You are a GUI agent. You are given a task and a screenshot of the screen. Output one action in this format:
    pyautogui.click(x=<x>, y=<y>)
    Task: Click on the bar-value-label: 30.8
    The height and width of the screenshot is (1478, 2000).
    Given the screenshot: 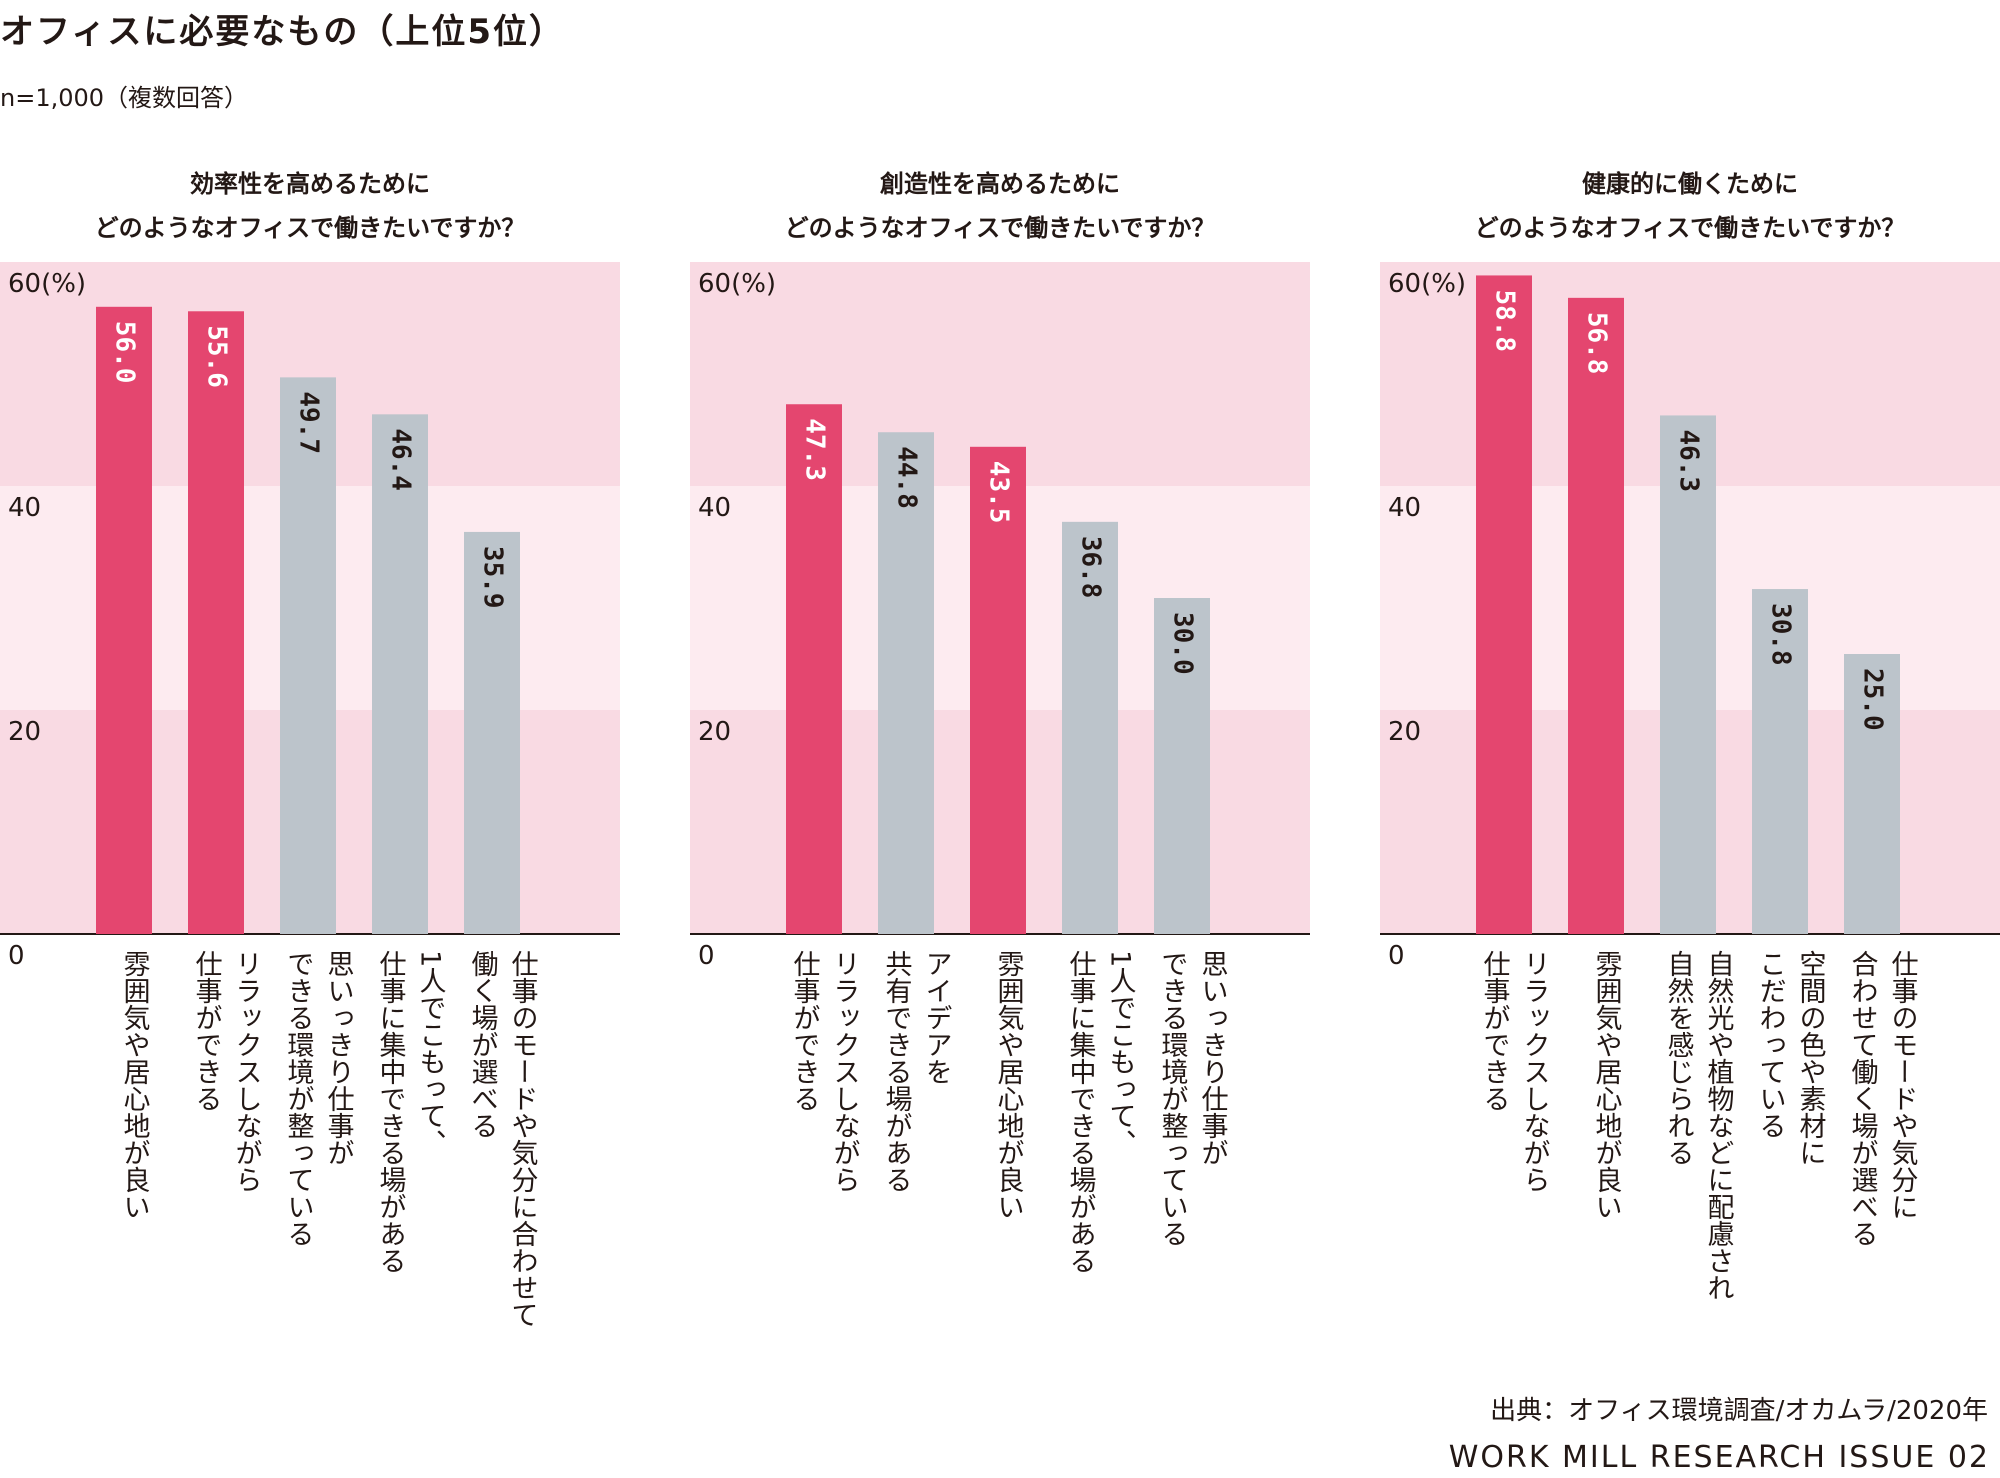 What is the action you would take?
    pyautogui.click(x=1781, y=634)
    